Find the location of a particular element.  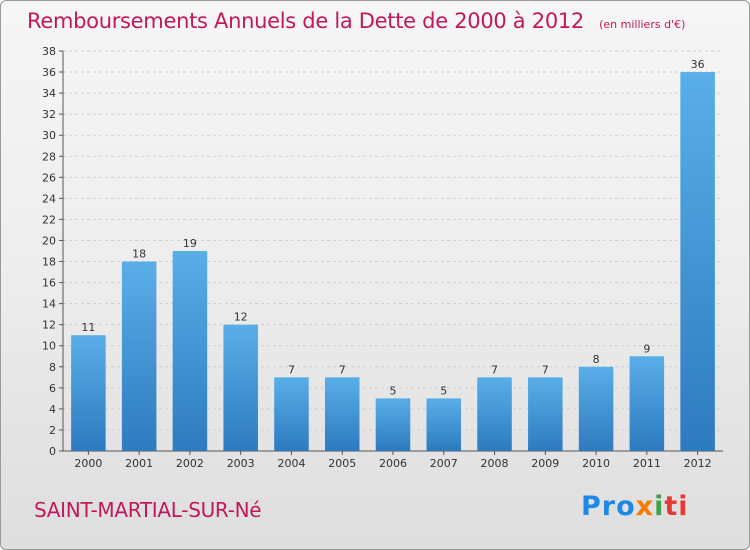

x-tick-label-2004: 2004 is located at coordinates (291, 463).